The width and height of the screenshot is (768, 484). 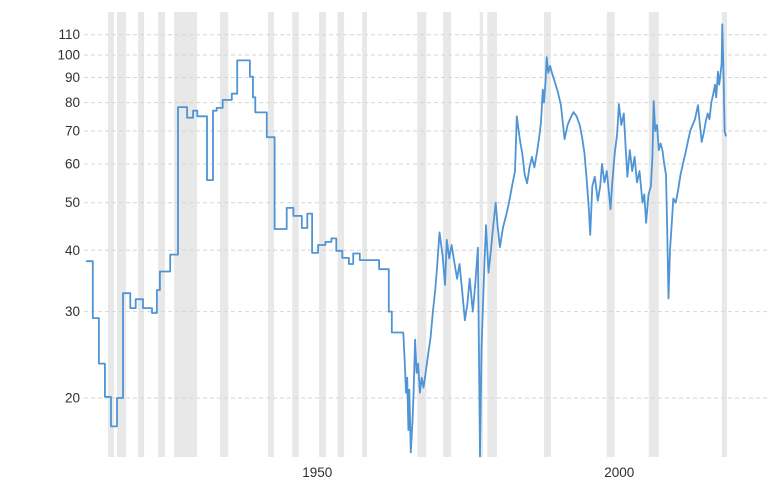 I want to click on y-axis-tick-label: 30, so click(x=72, y=311).